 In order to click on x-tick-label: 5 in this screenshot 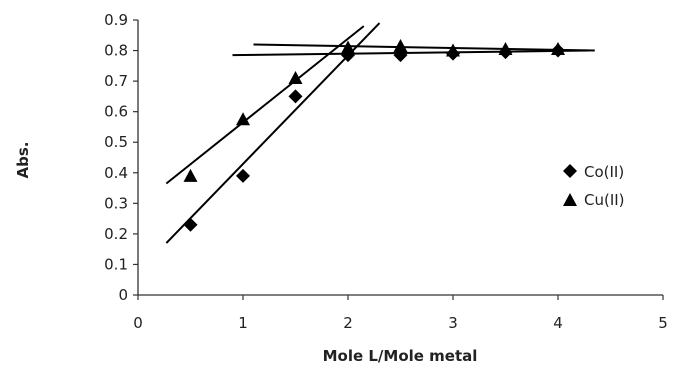, I will do `click(663, 323)`.